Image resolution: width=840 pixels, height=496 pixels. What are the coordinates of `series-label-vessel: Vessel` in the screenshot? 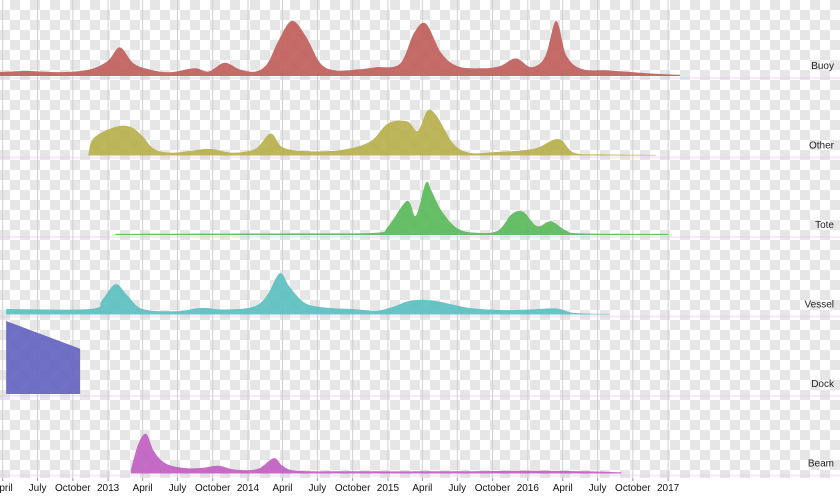 It's located at (819, 305).